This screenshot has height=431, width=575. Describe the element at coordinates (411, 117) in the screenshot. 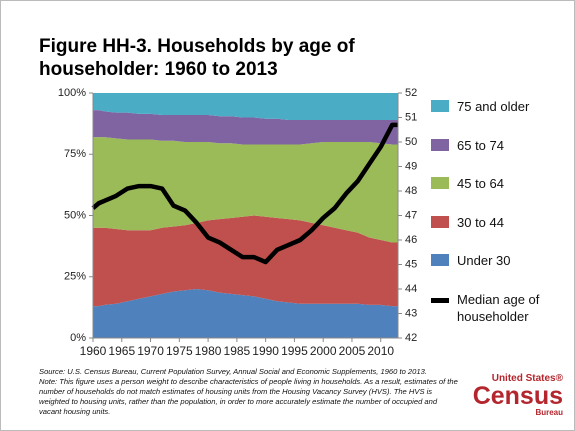

I see `y2-tick-label: 51` at that location.